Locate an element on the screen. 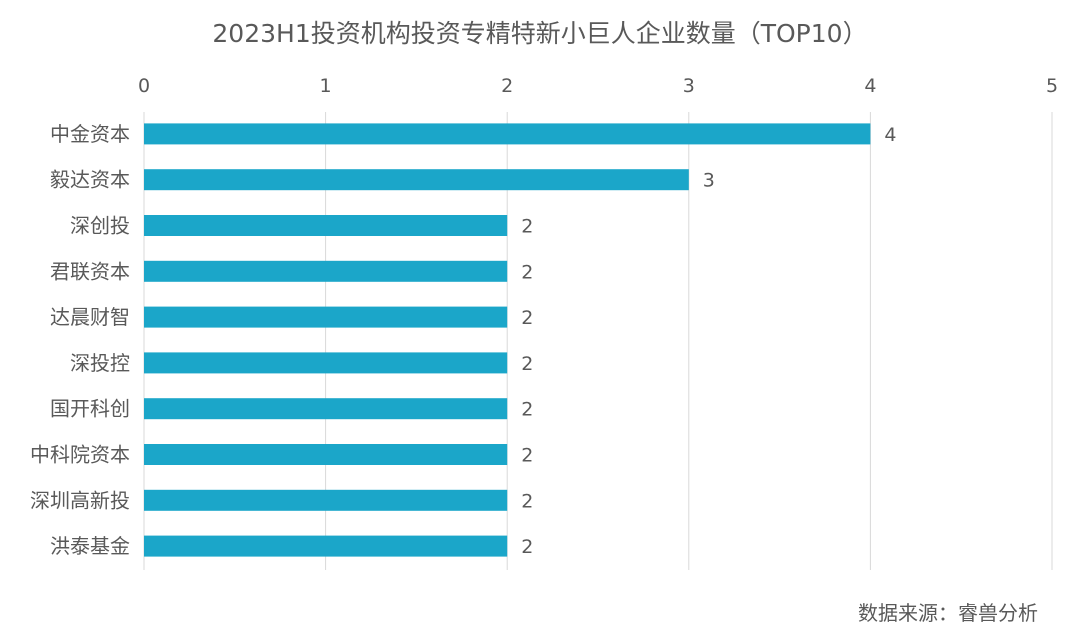 Image resolution: width=1080 pixels, height=634 pixels. category-label: 中金资本 is located at coordinates (90, 134).